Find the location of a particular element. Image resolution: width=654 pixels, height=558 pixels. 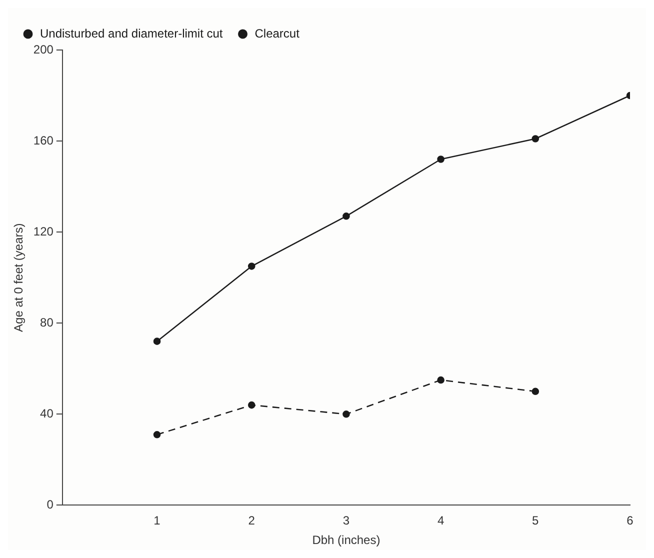

y-tick-label: 80 is located at coordinates (47, 322).